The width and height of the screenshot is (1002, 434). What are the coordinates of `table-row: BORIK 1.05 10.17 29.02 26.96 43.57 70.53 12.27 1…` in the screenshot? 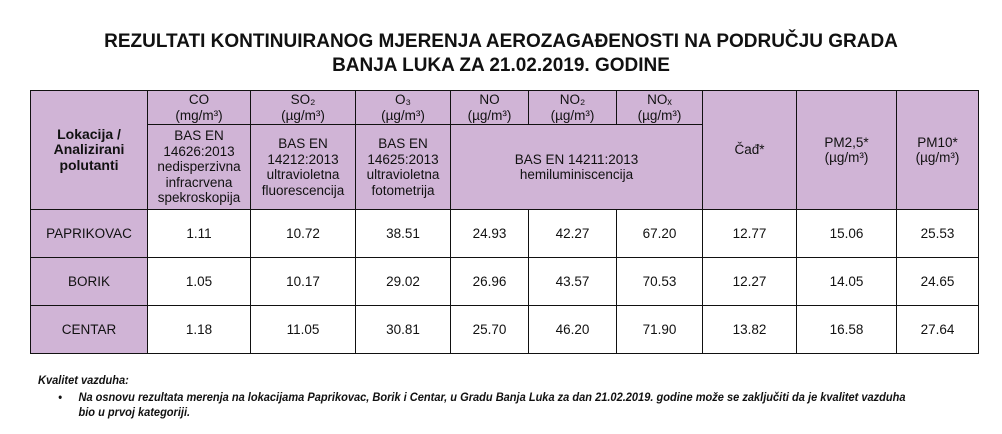 It's located at (504, 281).